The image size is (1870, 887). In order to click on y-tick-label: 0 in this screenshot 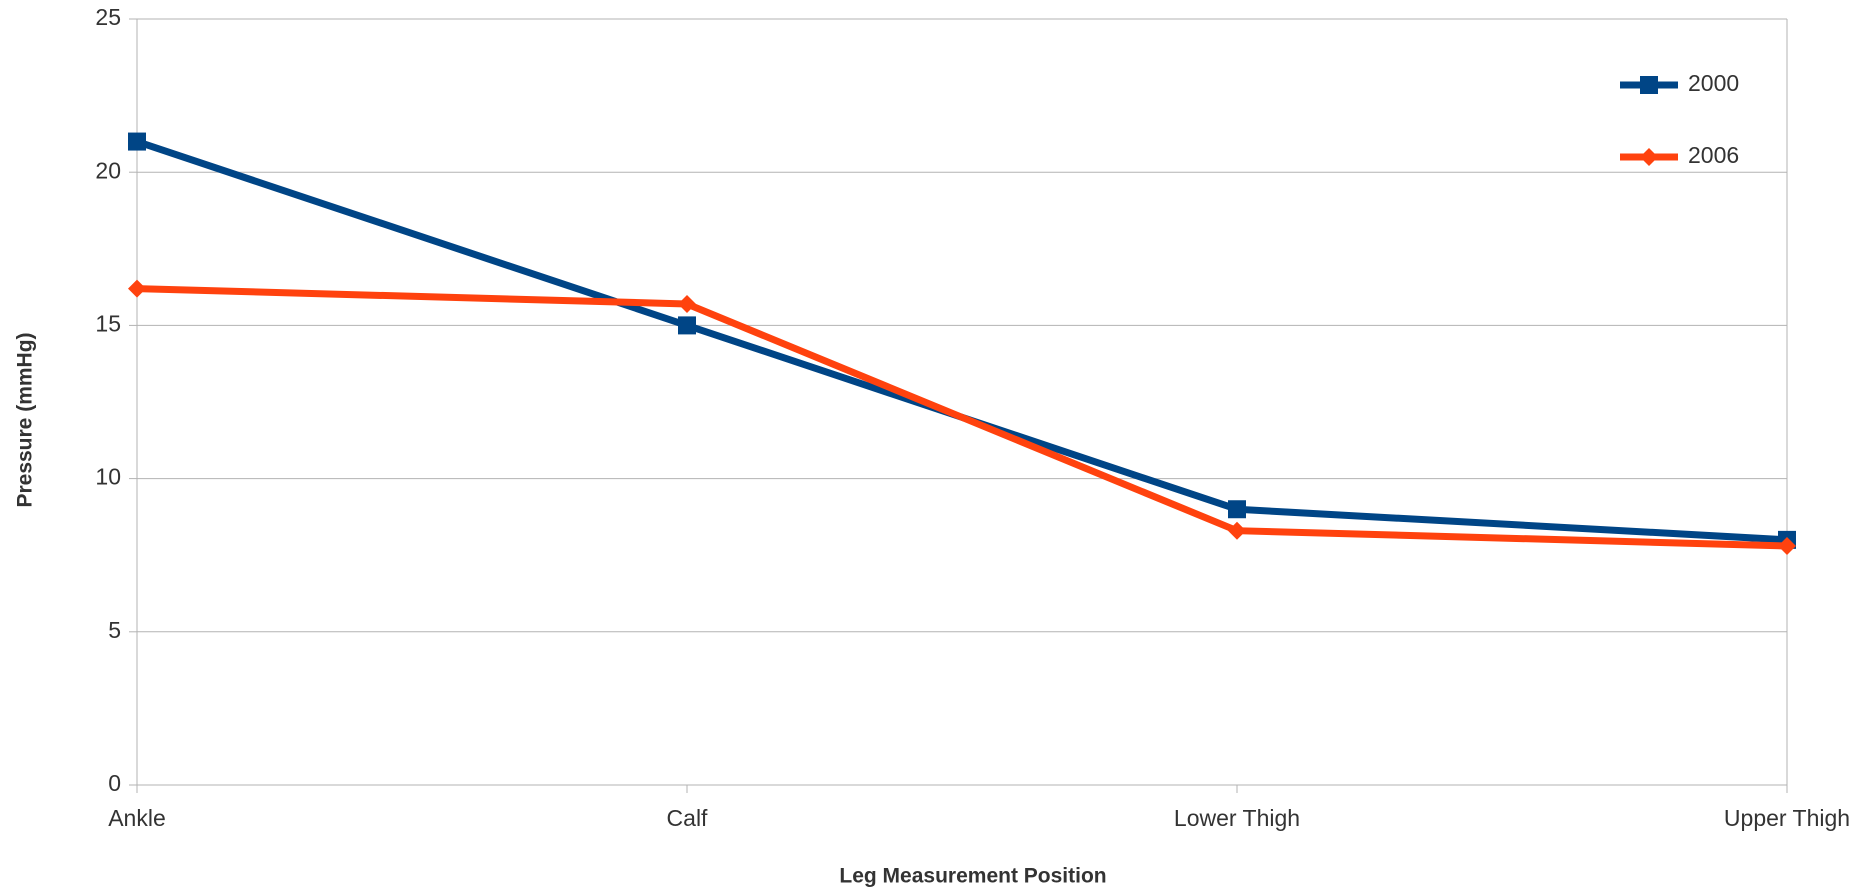, I will do `click(114, 783)`.